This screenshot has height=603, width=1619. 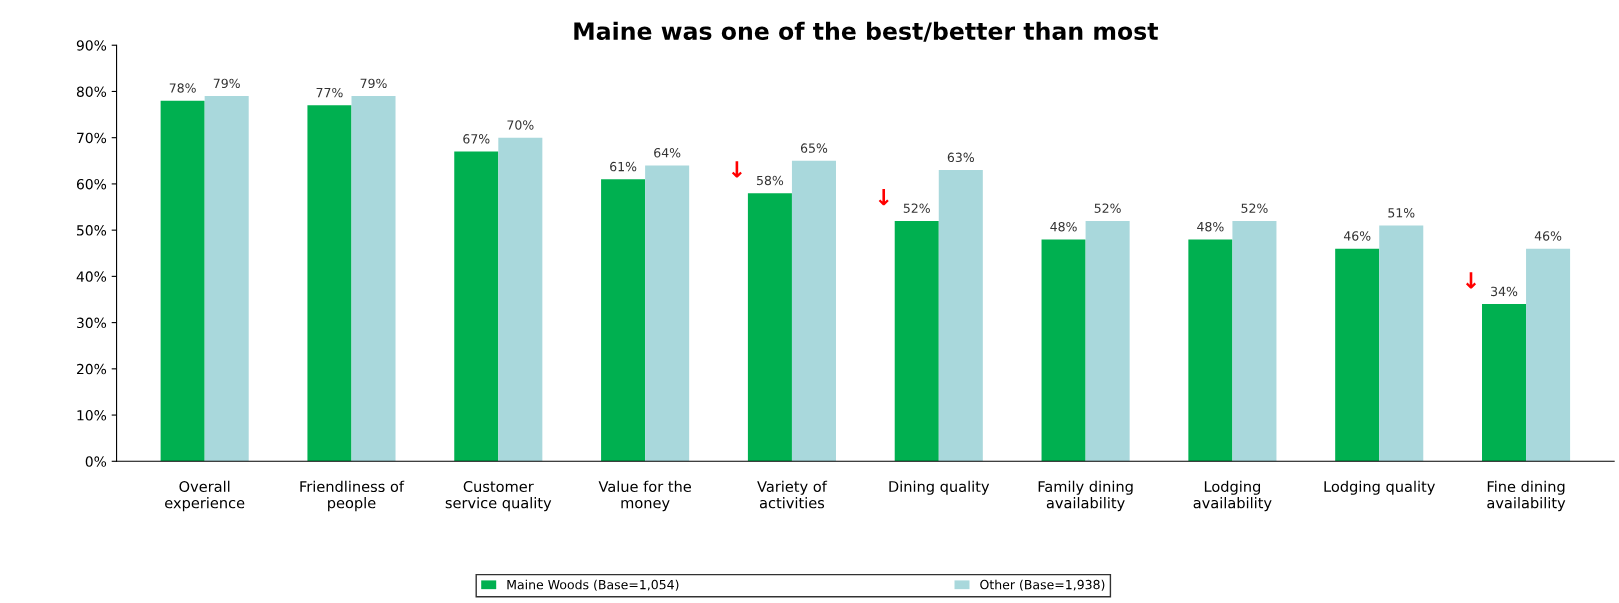 What do you see at coordinates (644, 496) in the screenshot?
I see `x-tick-label: Value for the money` at bounding box center [644, 496].